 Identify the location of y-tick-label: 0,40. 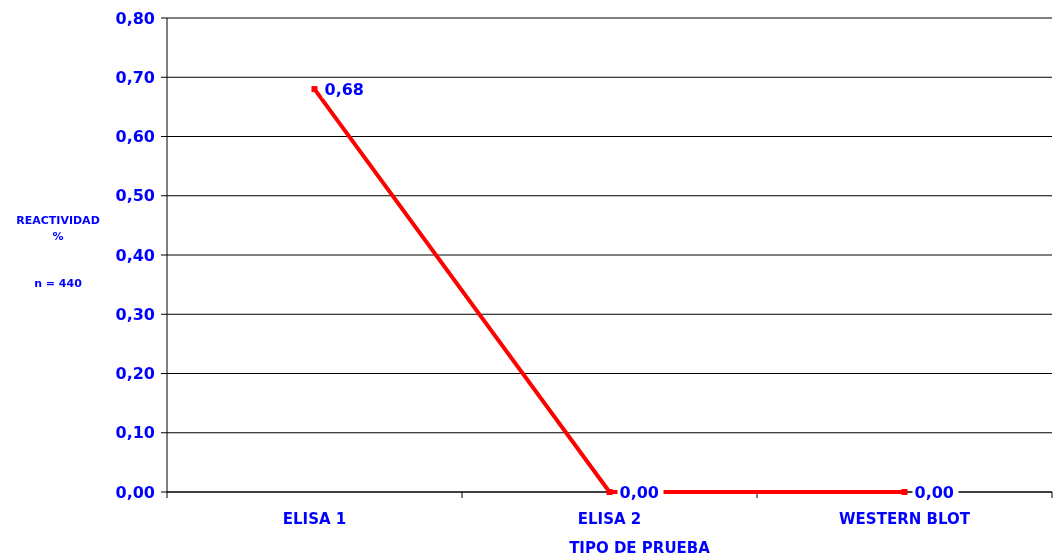
(135, 255).